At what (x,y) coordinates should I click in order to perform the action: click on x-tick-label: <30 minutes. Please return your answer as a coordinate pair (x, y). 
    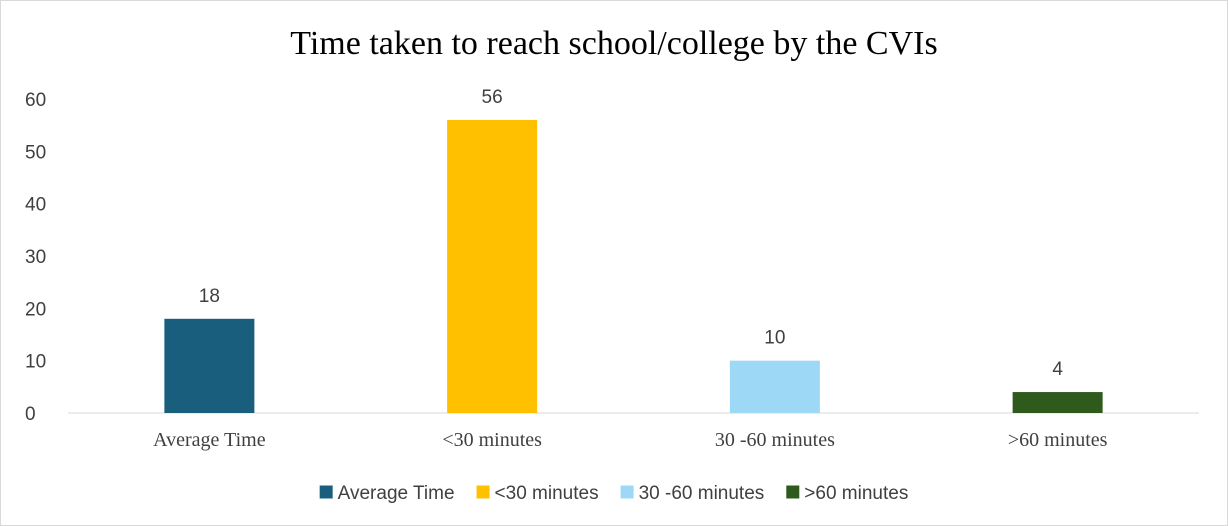
    Looking at the image, I should click on (492, 440).